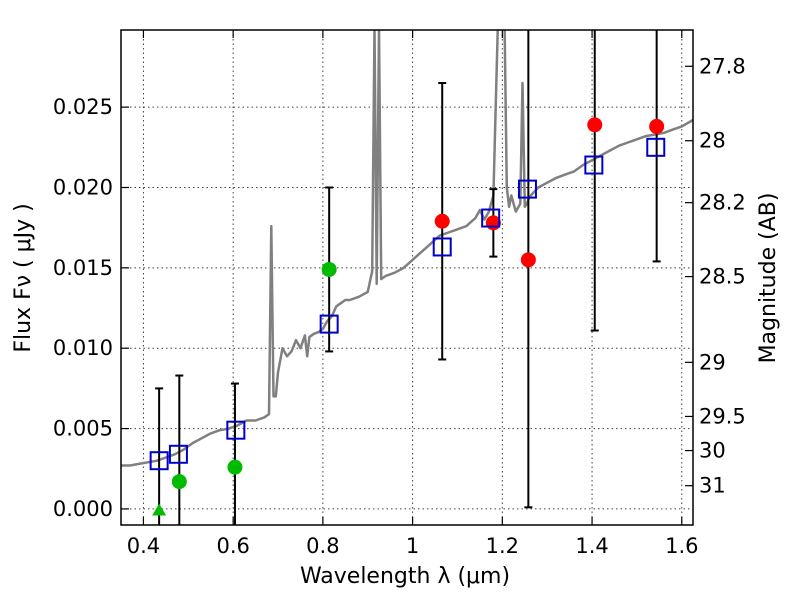  What do you see at coordinates (143, 546) in the screenshot?
I see `x-tick-label-0: 0.4` at bounding box center [143, 546].